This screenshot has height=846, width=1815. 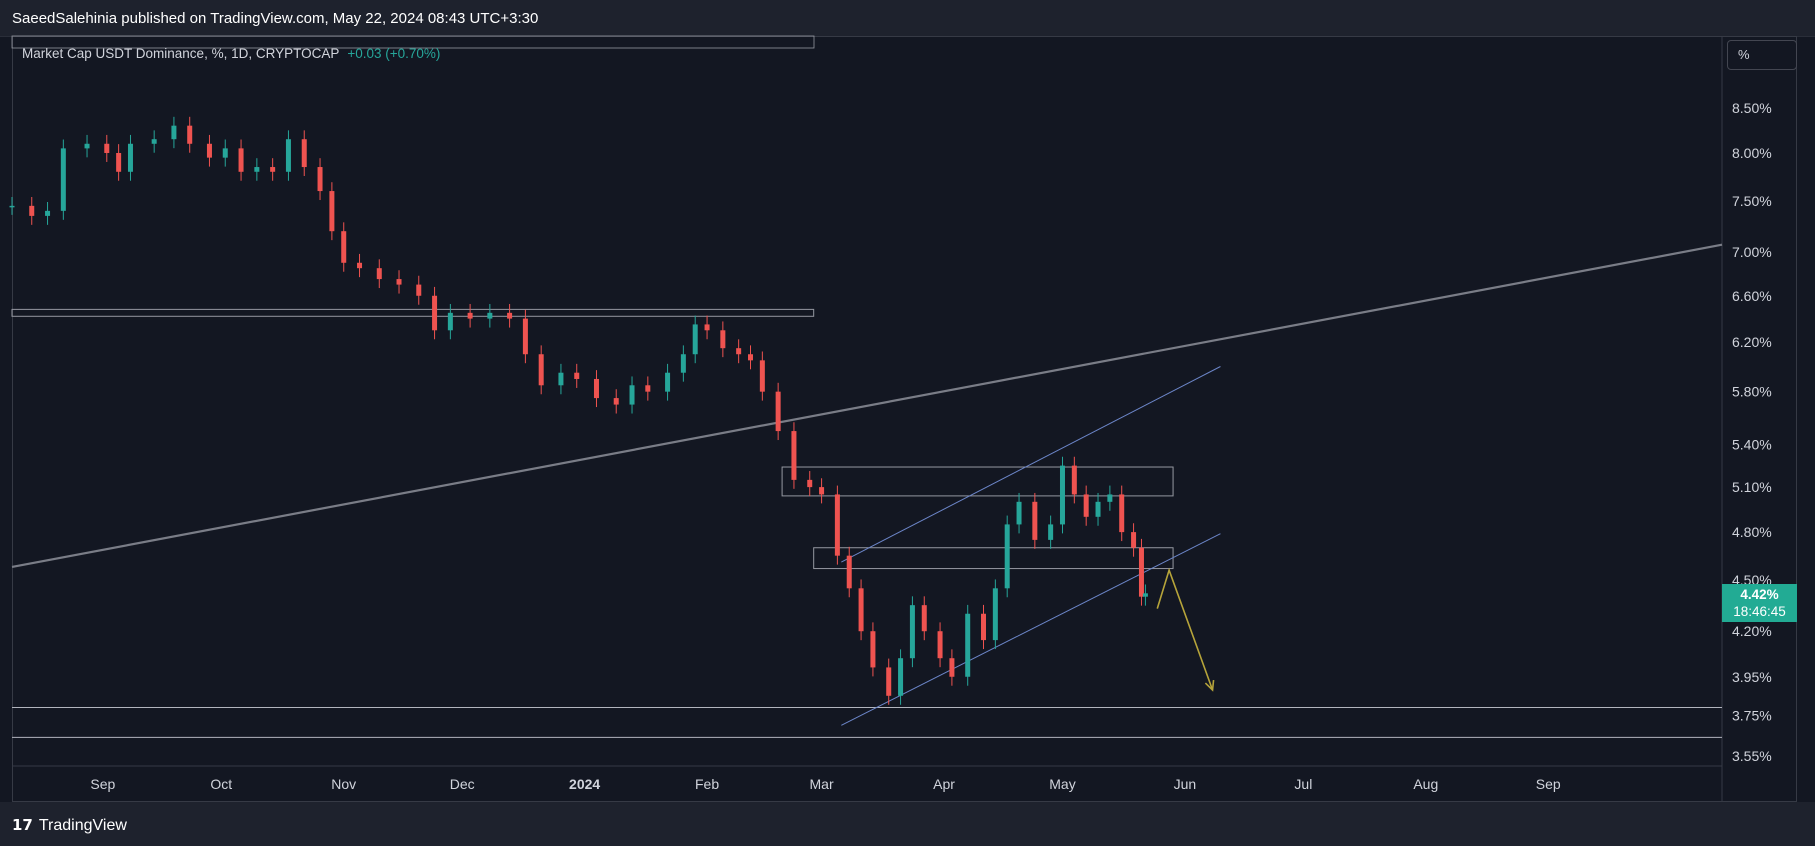 I want to click on footer-bar: 17 TradingView, so click(x=907, y=824).